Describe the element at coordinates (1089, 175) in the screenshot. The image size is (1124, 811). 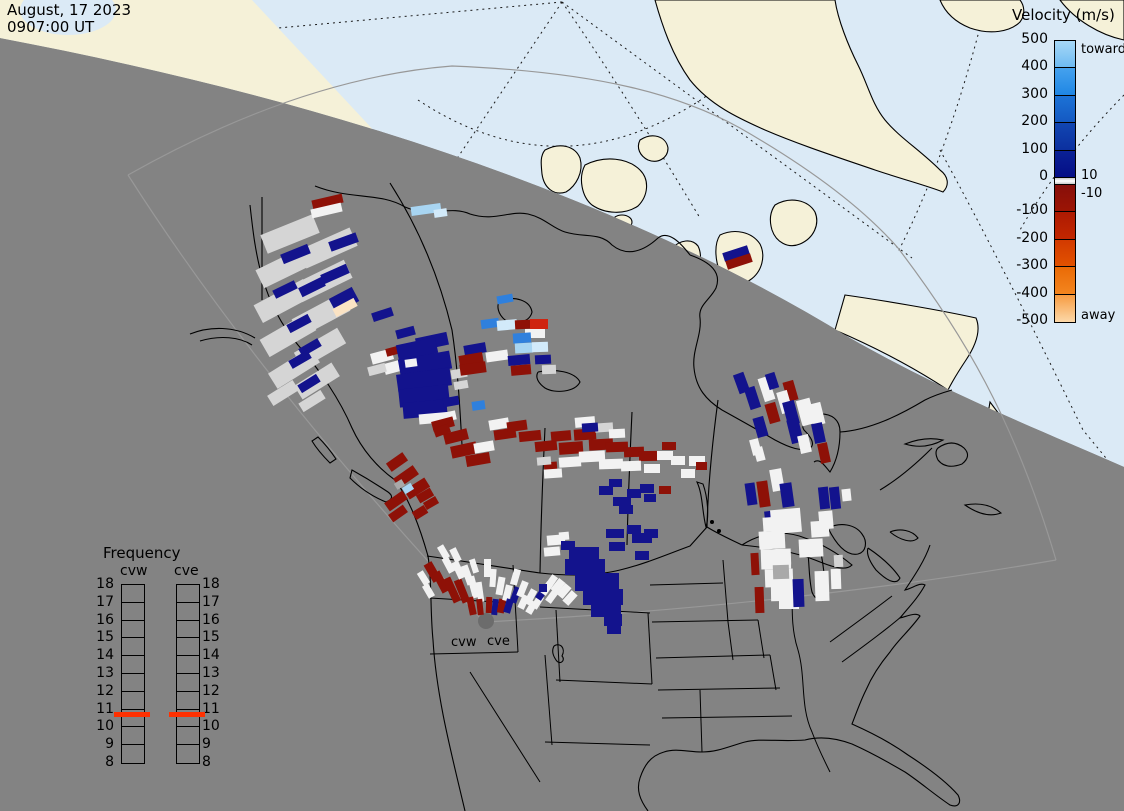
I see `upper-threshold-label: 10` at that location.